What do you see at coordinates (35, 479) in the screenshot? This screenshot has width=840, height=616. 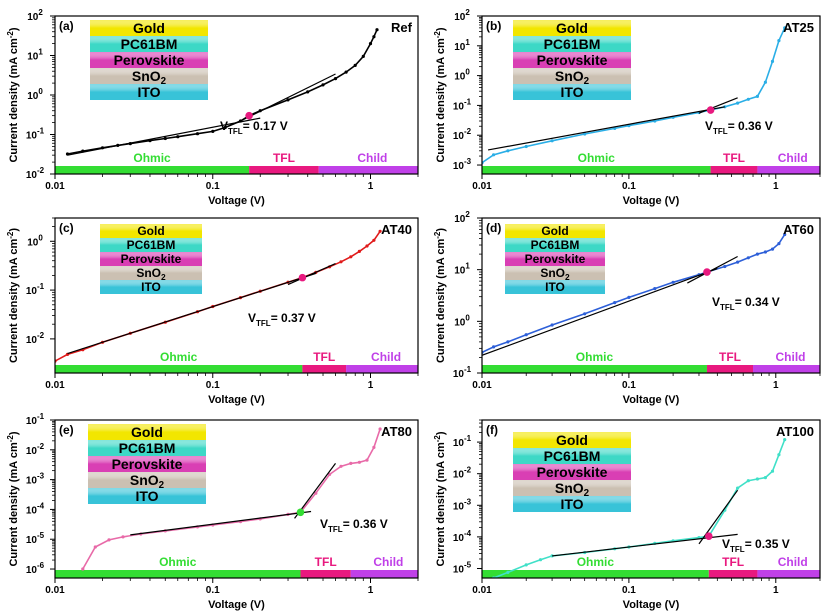 I see `y-tick-label: 10⁻³` at bounding box center [35, 479].